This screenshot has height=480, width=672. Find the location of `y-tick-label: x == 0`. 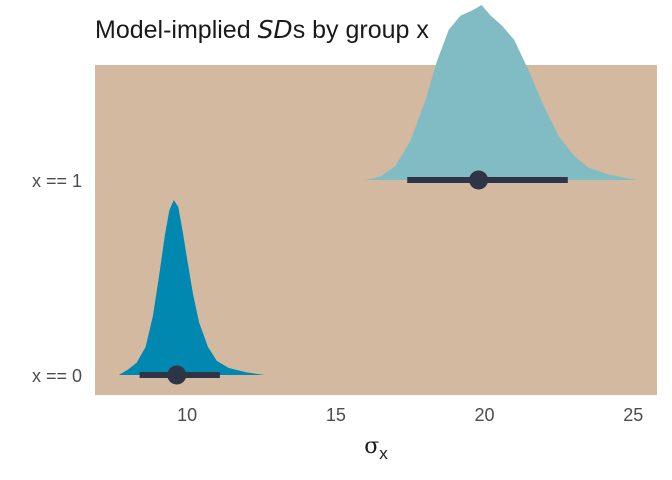

y-tick-label: x == 0 is located at coordinates (57, 376).